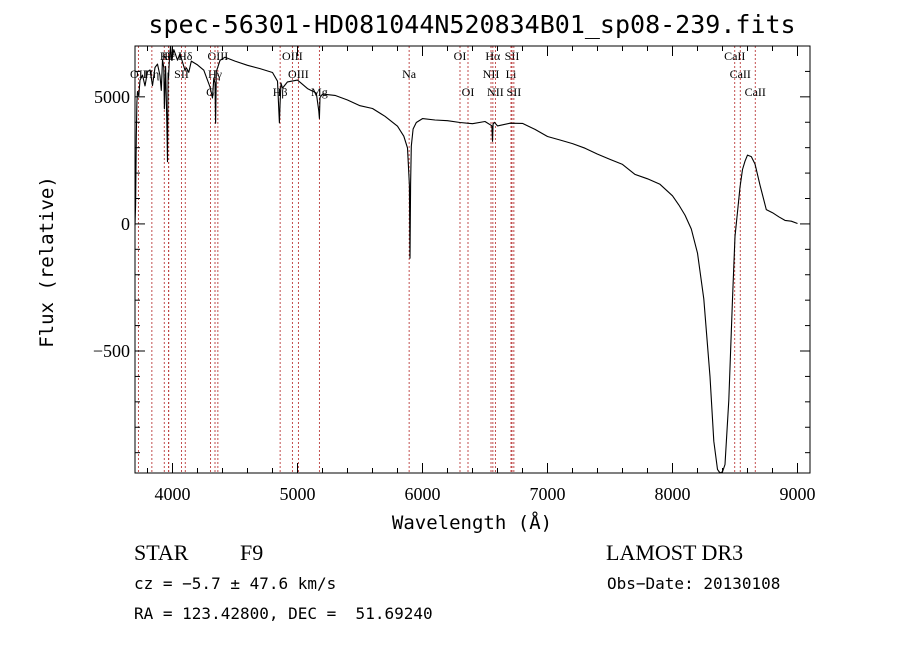 The height and width of the screenshot is (649, 900). What do you see at coordinates (798, 494) in the screenshot?
I see `x-tick-label: 9000` at bounding box center [798, 494].